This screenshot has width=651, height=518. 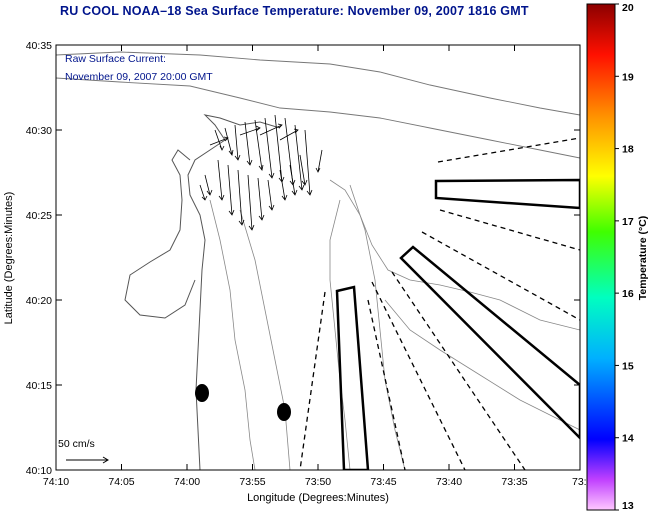 I want to click on colorbar-tick-label: 15, so click(x=628, y=366).